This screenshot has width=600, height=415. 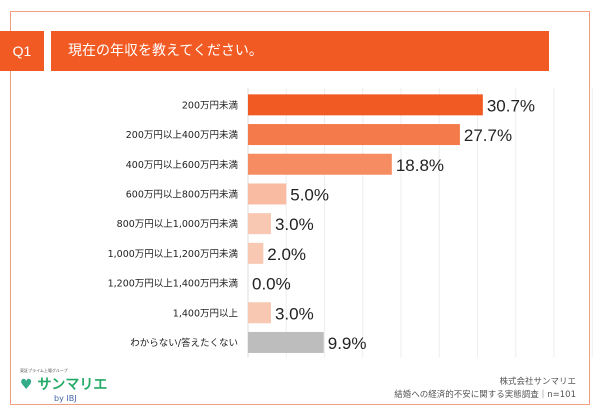 What do you see at coordinates (420, 165) in the screenshot?
I see `value-label: 18.8%` at bounding box center [420, 165].